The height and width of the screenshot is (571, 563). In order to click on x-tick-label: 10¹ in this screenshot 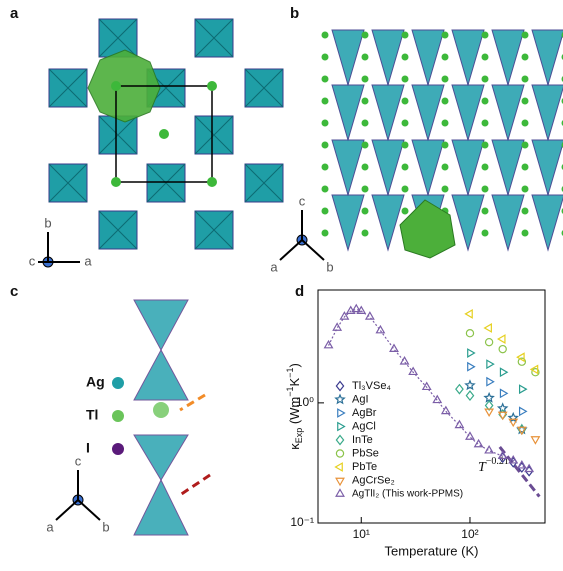, I will do `click(361, 534)`.